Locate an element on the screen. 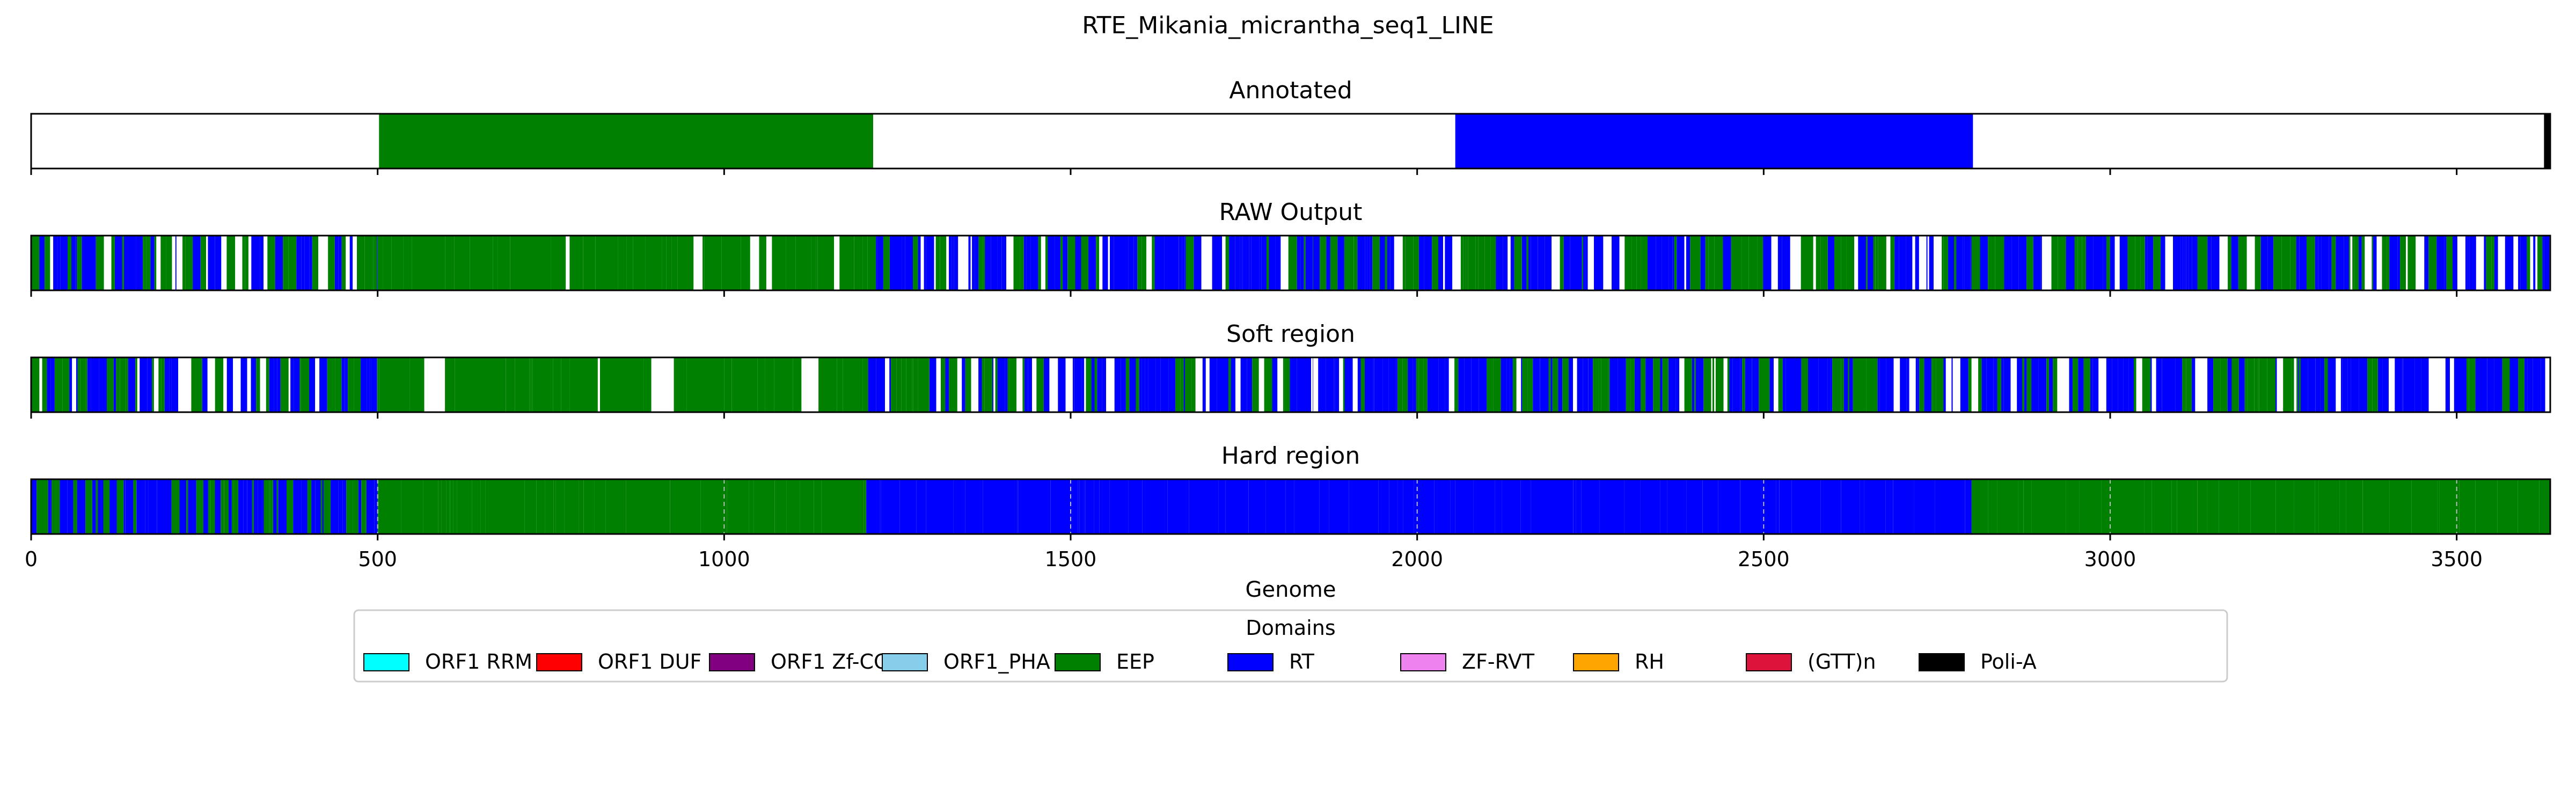 This screenshot has width=2576, height=805. x-tick-label: 3500 is located at coordinates (2457, 559).